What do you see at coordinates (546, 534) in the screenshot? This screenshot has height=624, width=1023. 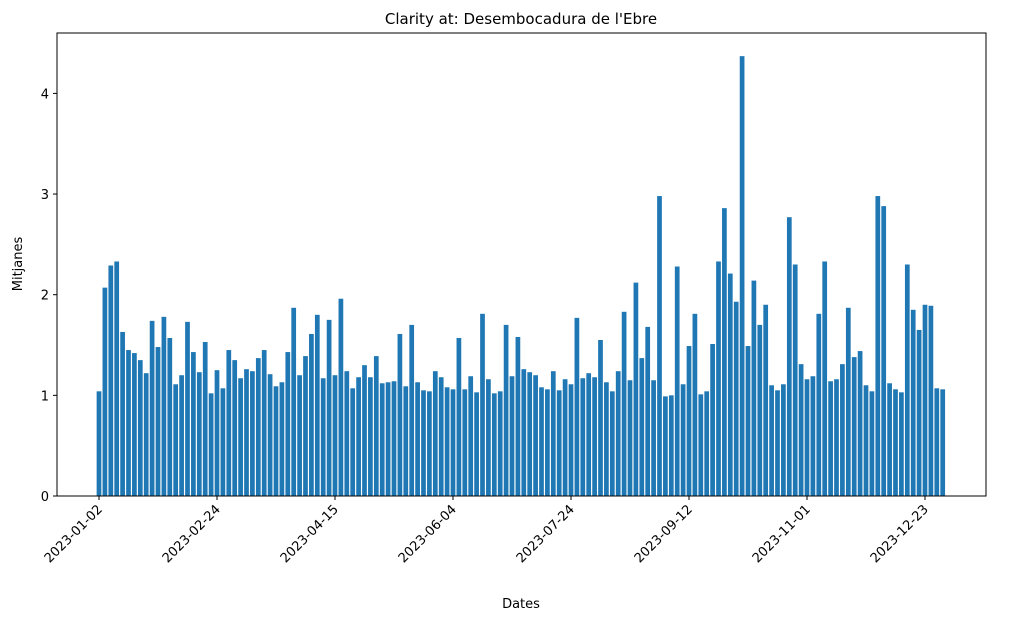 I see `x-tick-label: 2023-07-24` at bounding box center [546, 534].